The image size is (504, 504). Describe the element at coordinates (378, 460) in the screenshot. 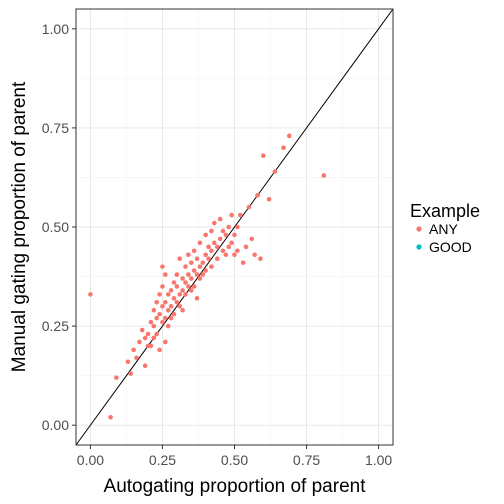

I see `x-tick-label: 1.00` at that location.